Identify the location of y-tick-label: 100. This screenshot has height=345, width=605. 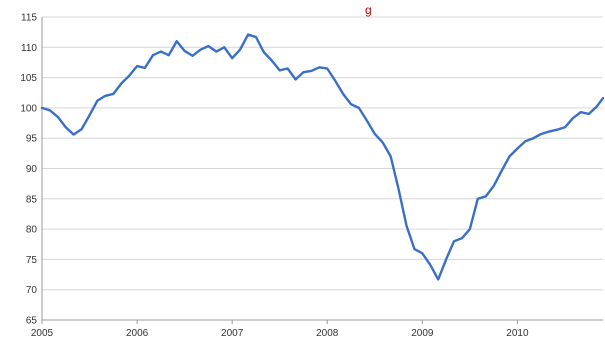
(28, 108).